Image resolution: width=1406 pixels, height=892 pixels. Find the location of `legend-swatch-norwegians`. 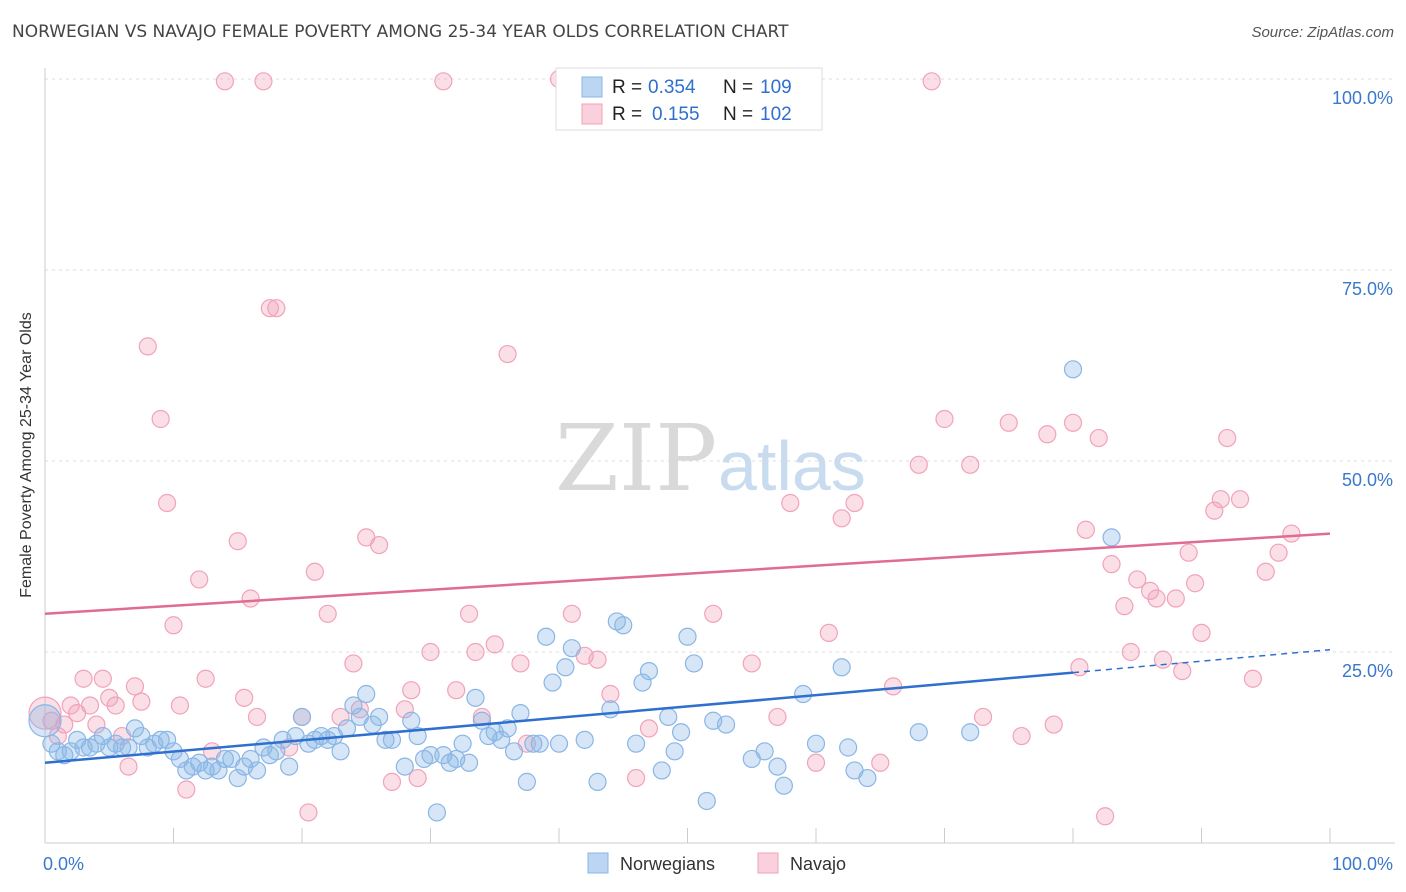

legend-swatch-norwegians is located at coordinates (598, 863).